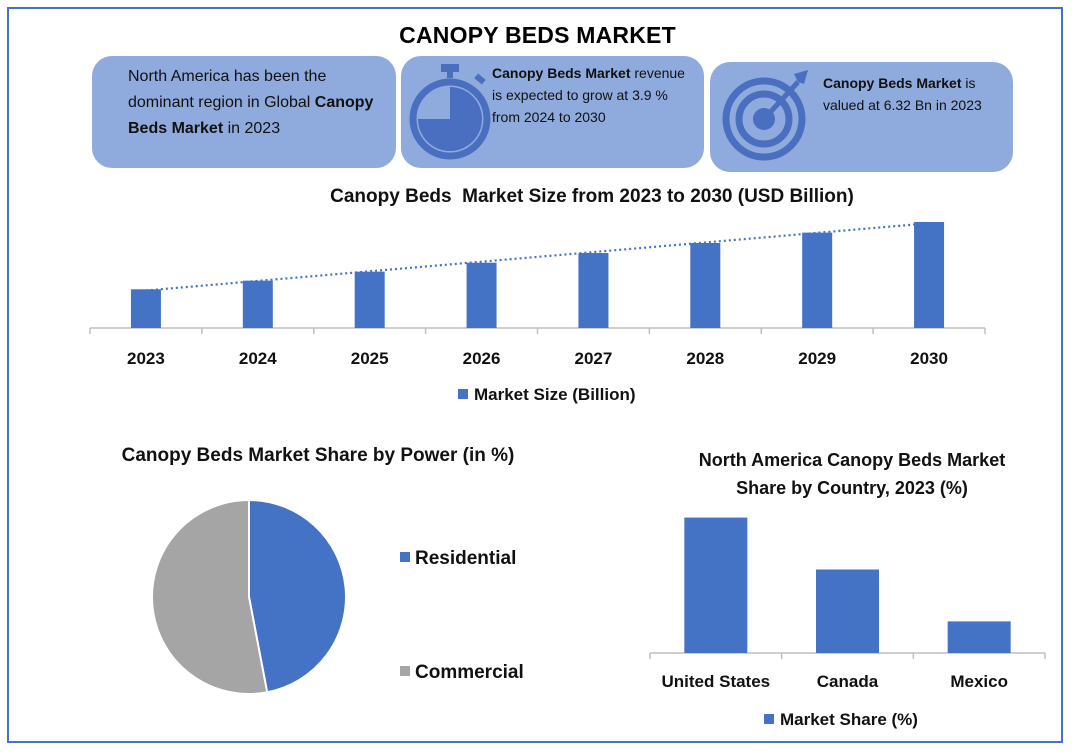 The image size is (1075, 755). I want to click on legend-label-commercial: Commercial, so click(469, 672).